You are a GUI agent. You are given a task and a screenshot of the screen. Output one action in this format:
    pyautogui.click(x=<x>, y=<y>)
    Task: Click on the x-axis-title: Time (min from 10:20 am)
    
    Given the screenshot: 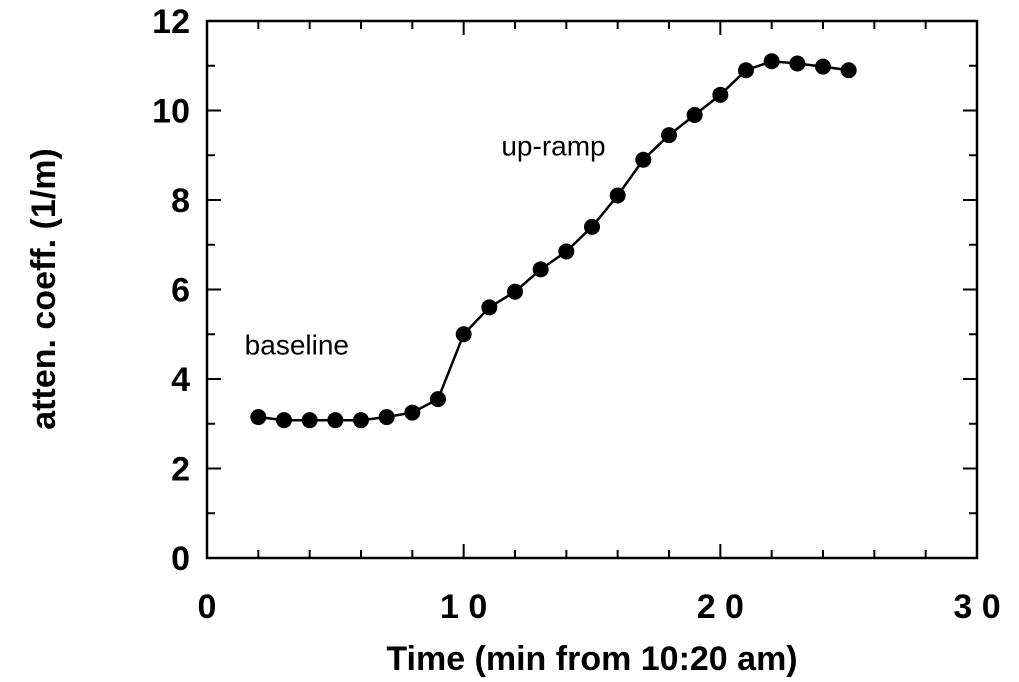 What is the action you would take?
    pyautogui.click(x=591, y=659)
    